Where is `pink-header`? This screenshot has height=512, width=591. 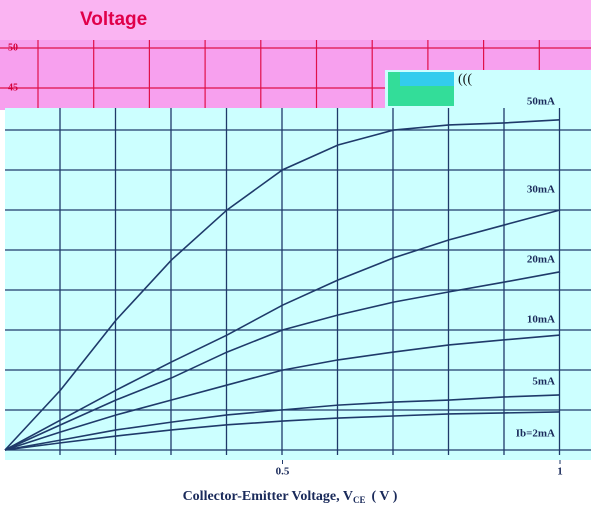
pink-header is located at coordinates (295, 20).